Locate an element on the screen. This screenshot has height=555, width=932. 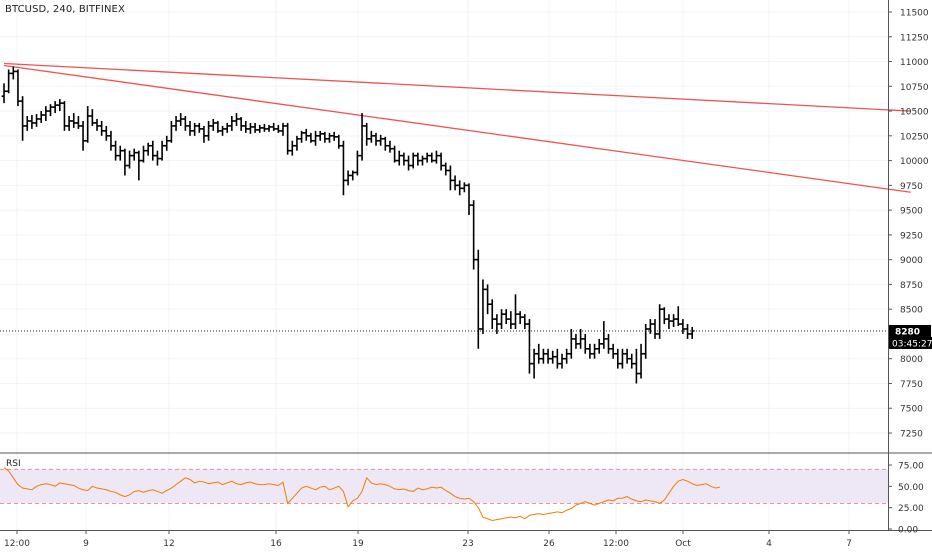
price-tick-label: 7500 is located at coordinates (911, 410).